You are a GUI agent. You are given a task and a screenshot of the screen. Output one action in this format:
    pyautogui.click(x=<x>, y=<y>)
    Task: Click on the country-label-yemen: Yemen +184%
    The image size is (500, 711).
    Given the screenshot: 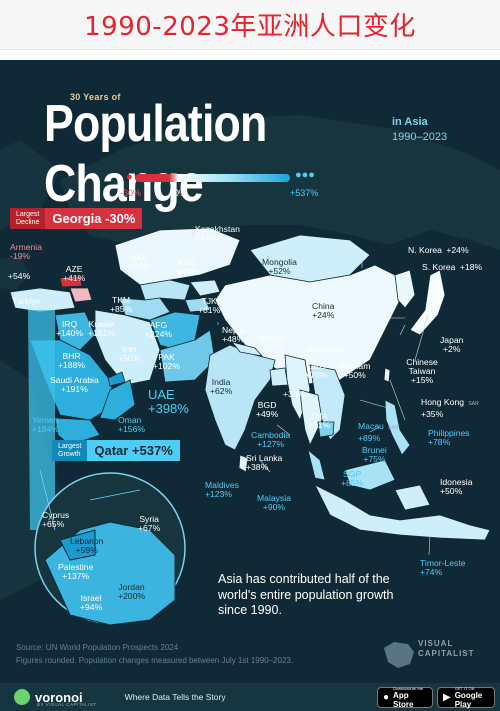 What is the action you would take?
    pyautogui.click(x=45, y=425)
    